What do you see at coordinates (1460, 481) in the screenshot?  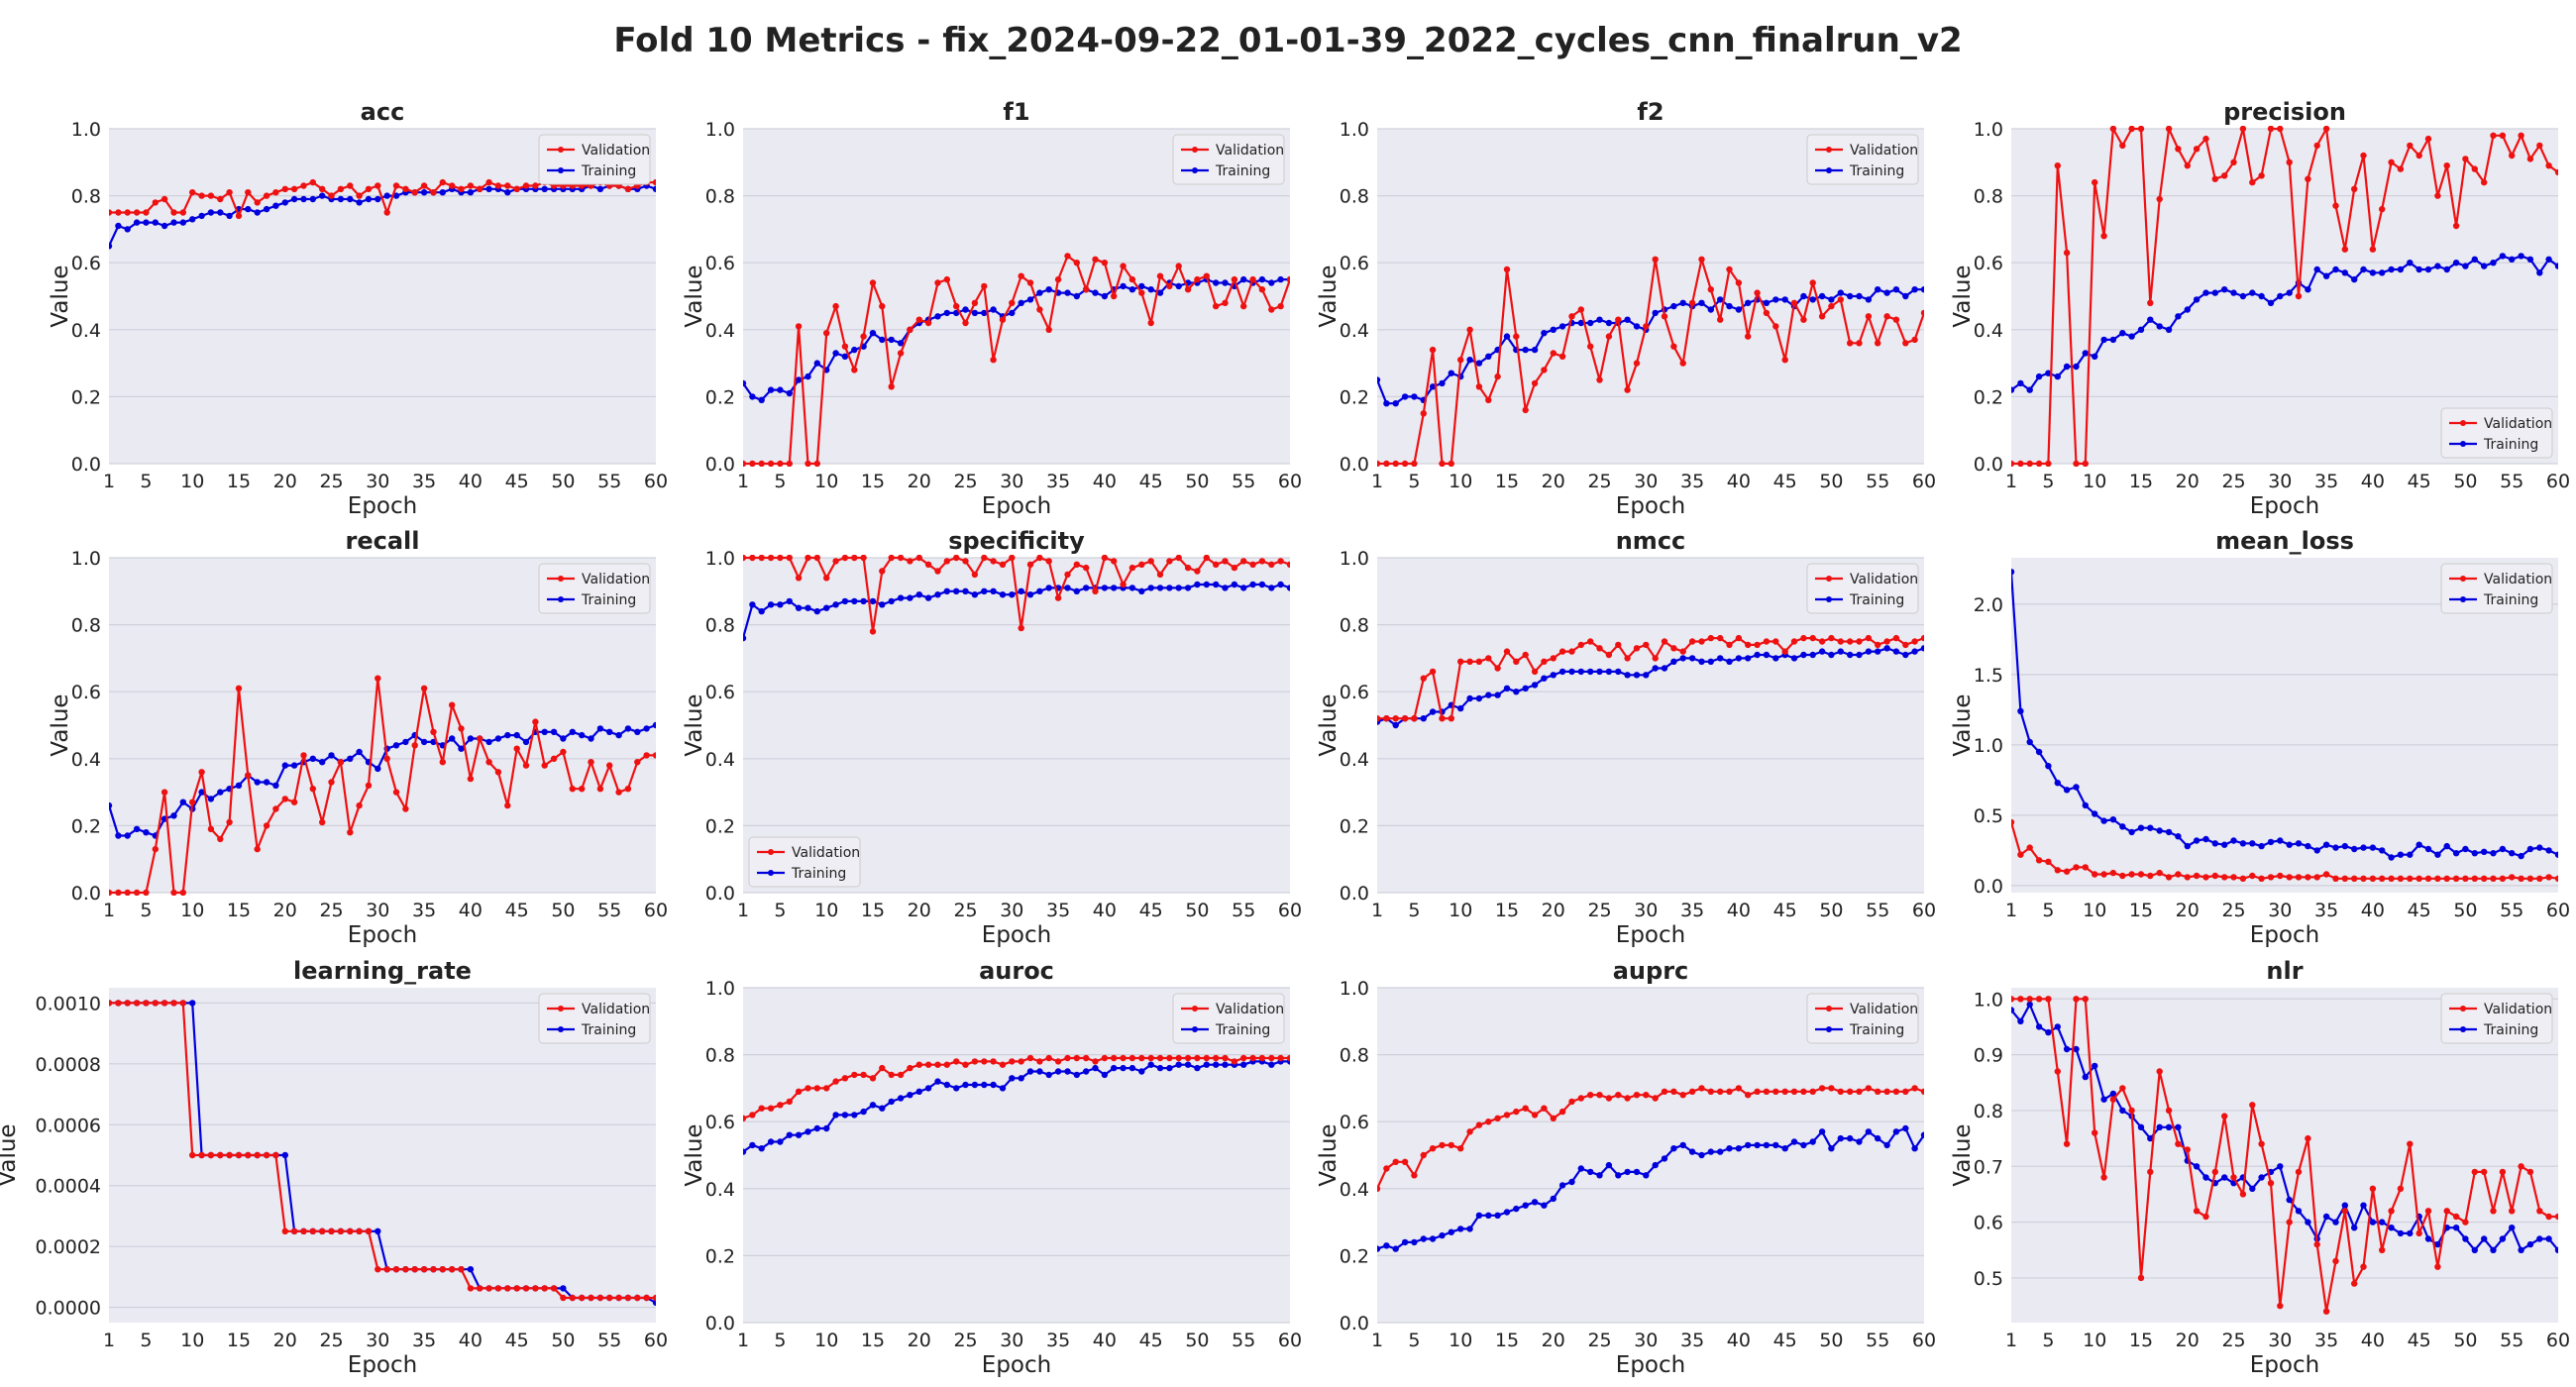 I see `x-tick-label: 10` at bounding box center [1460, 481].